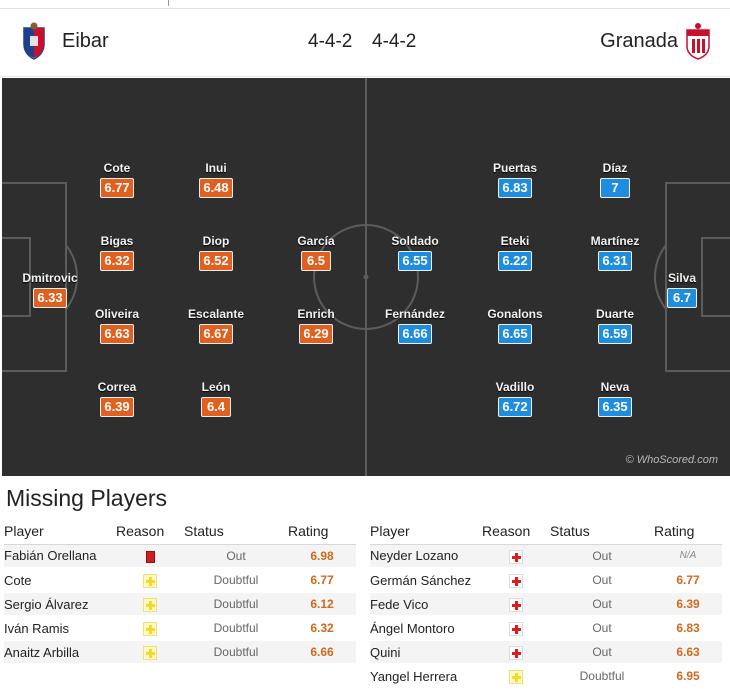 This screenshot has height=690, width=730. I want to click on missing-player-name: Fabián Orellana, so click(60, 556).